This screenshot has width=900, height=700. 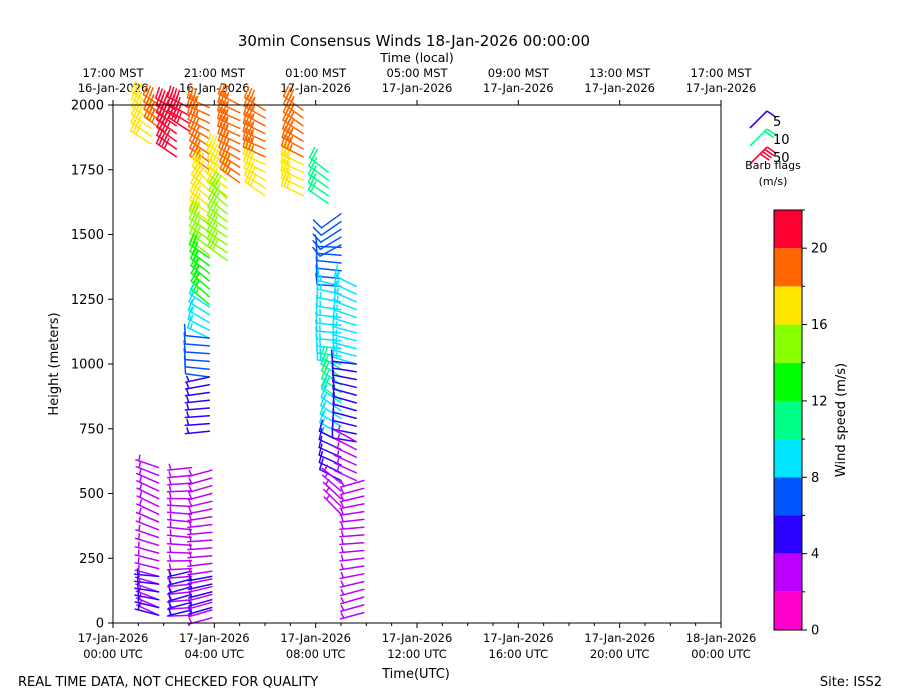 What do you see at coordinates (87, 170) in the screenshot?
I see `y-tick-label: 1750` at bounding box center [87, 170].